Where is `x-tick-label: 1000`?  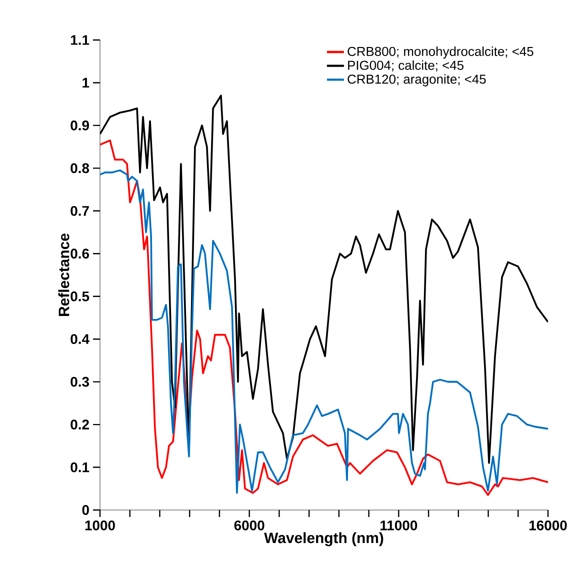 x-tick-label: 1000 is located at coordinates (100, 525).